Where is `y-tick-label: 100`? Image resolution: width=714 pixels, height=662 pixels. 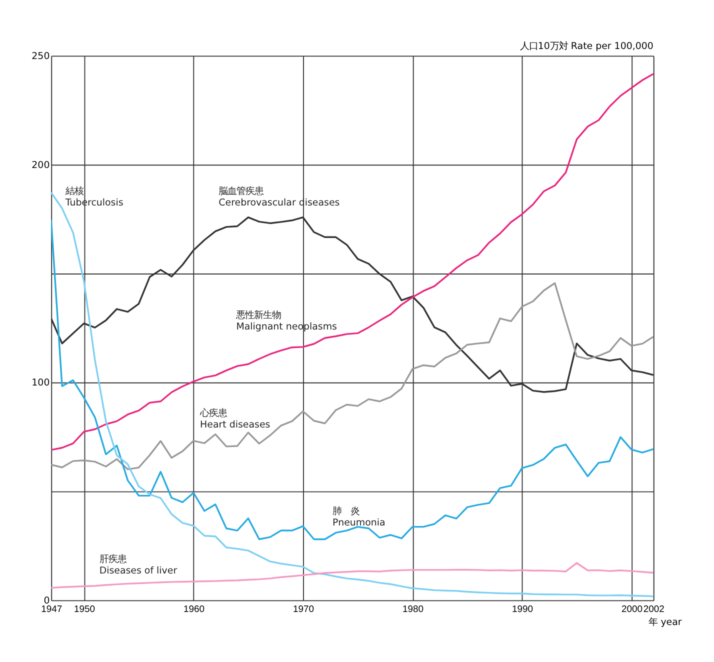
y-tick-label: 100 is located at coordinates (41, 383).